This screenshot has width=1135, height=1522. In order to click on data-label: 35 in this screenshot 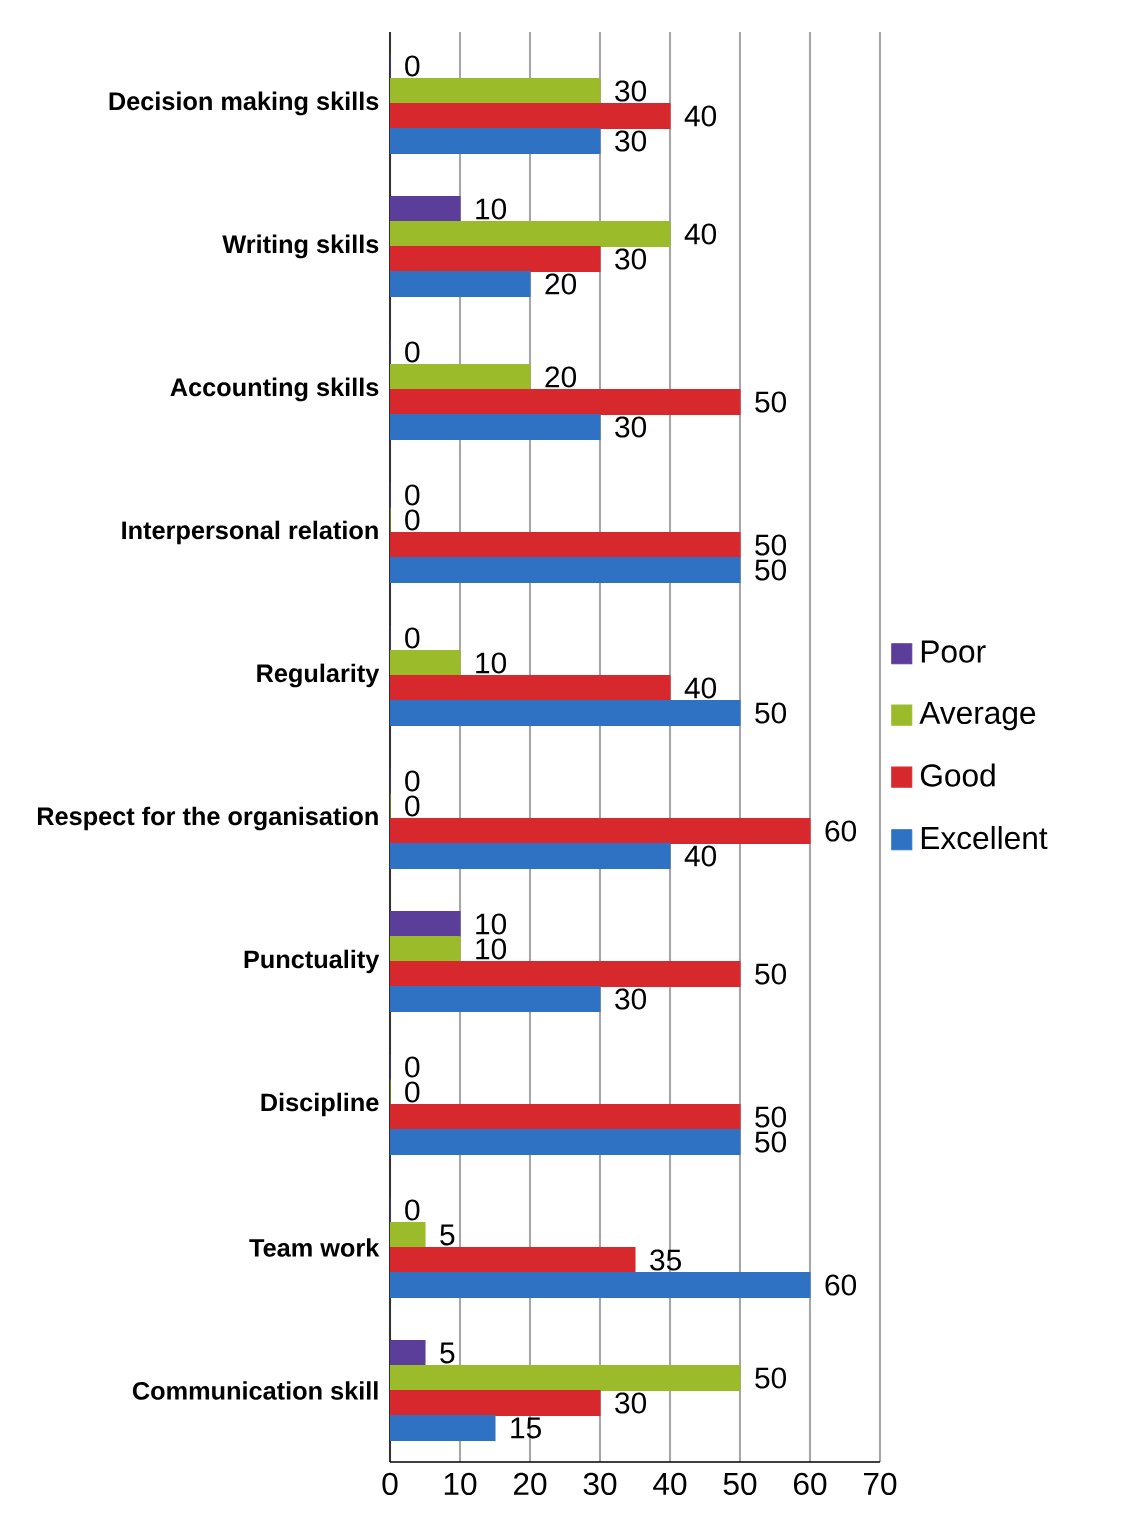, I will do `click(665, 1260)`.